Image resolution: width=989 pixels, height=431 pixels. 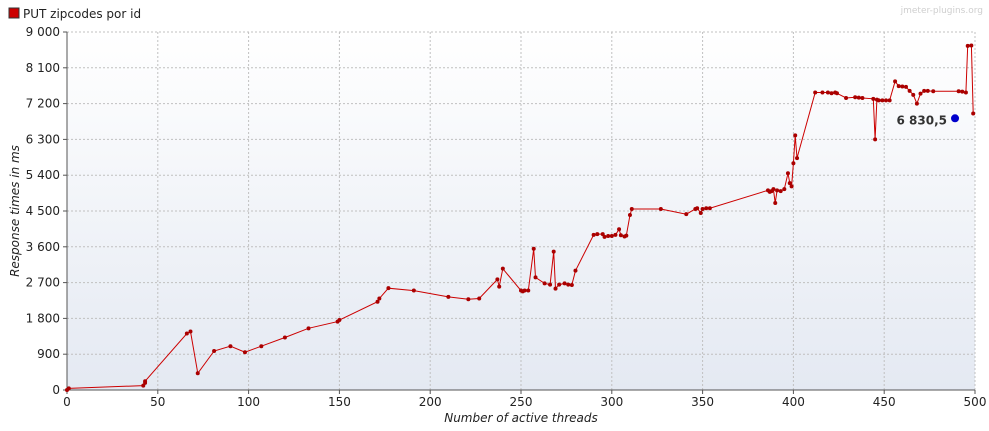 What do you see at coordinates (43, 247) in the screenshot?
I see `y-tick-label: 3 600` at bounding box center [43, 247].